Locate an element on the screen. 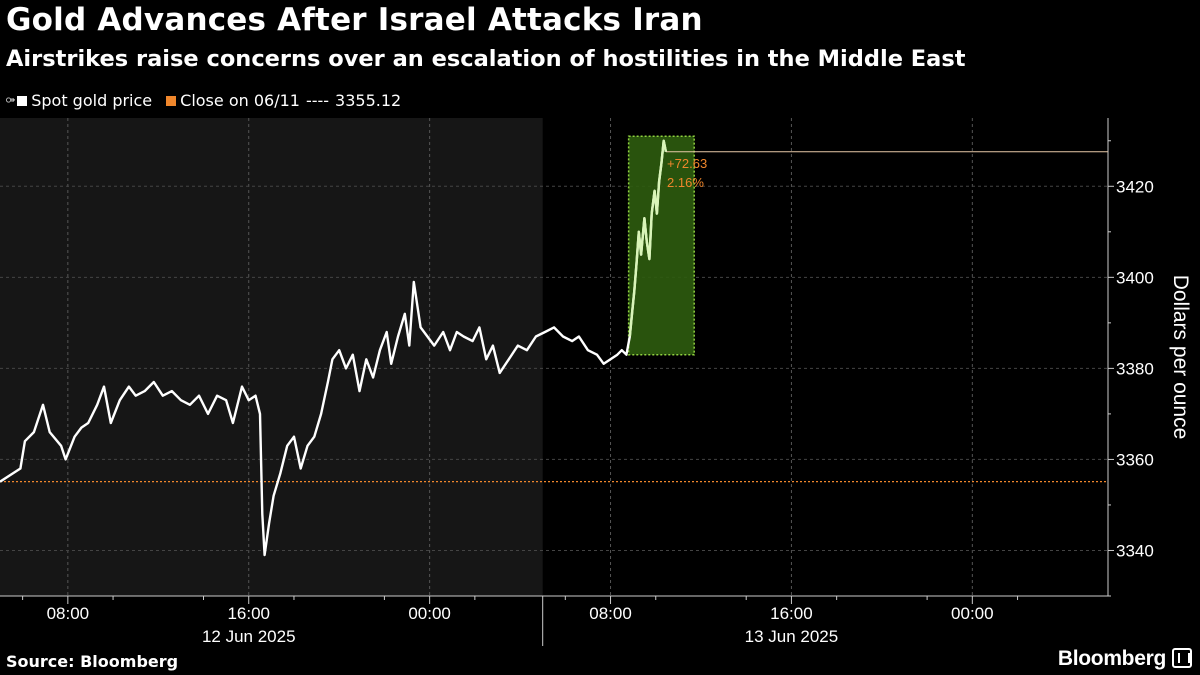 The image size is (1200, 675). bloomberg-logo: Bloomberg is located at coordinates (1111, 658).